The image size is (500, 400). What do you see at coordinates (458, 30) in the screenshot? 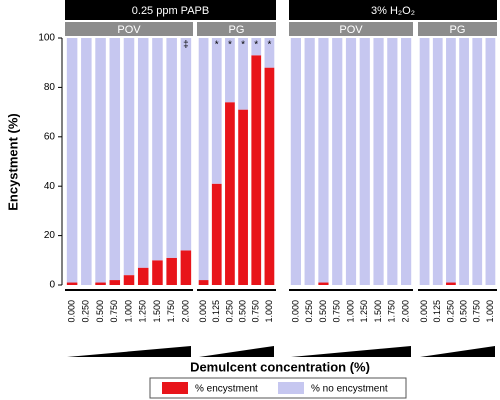
I see `panel-label: PG` at bounding box center [458, 30].